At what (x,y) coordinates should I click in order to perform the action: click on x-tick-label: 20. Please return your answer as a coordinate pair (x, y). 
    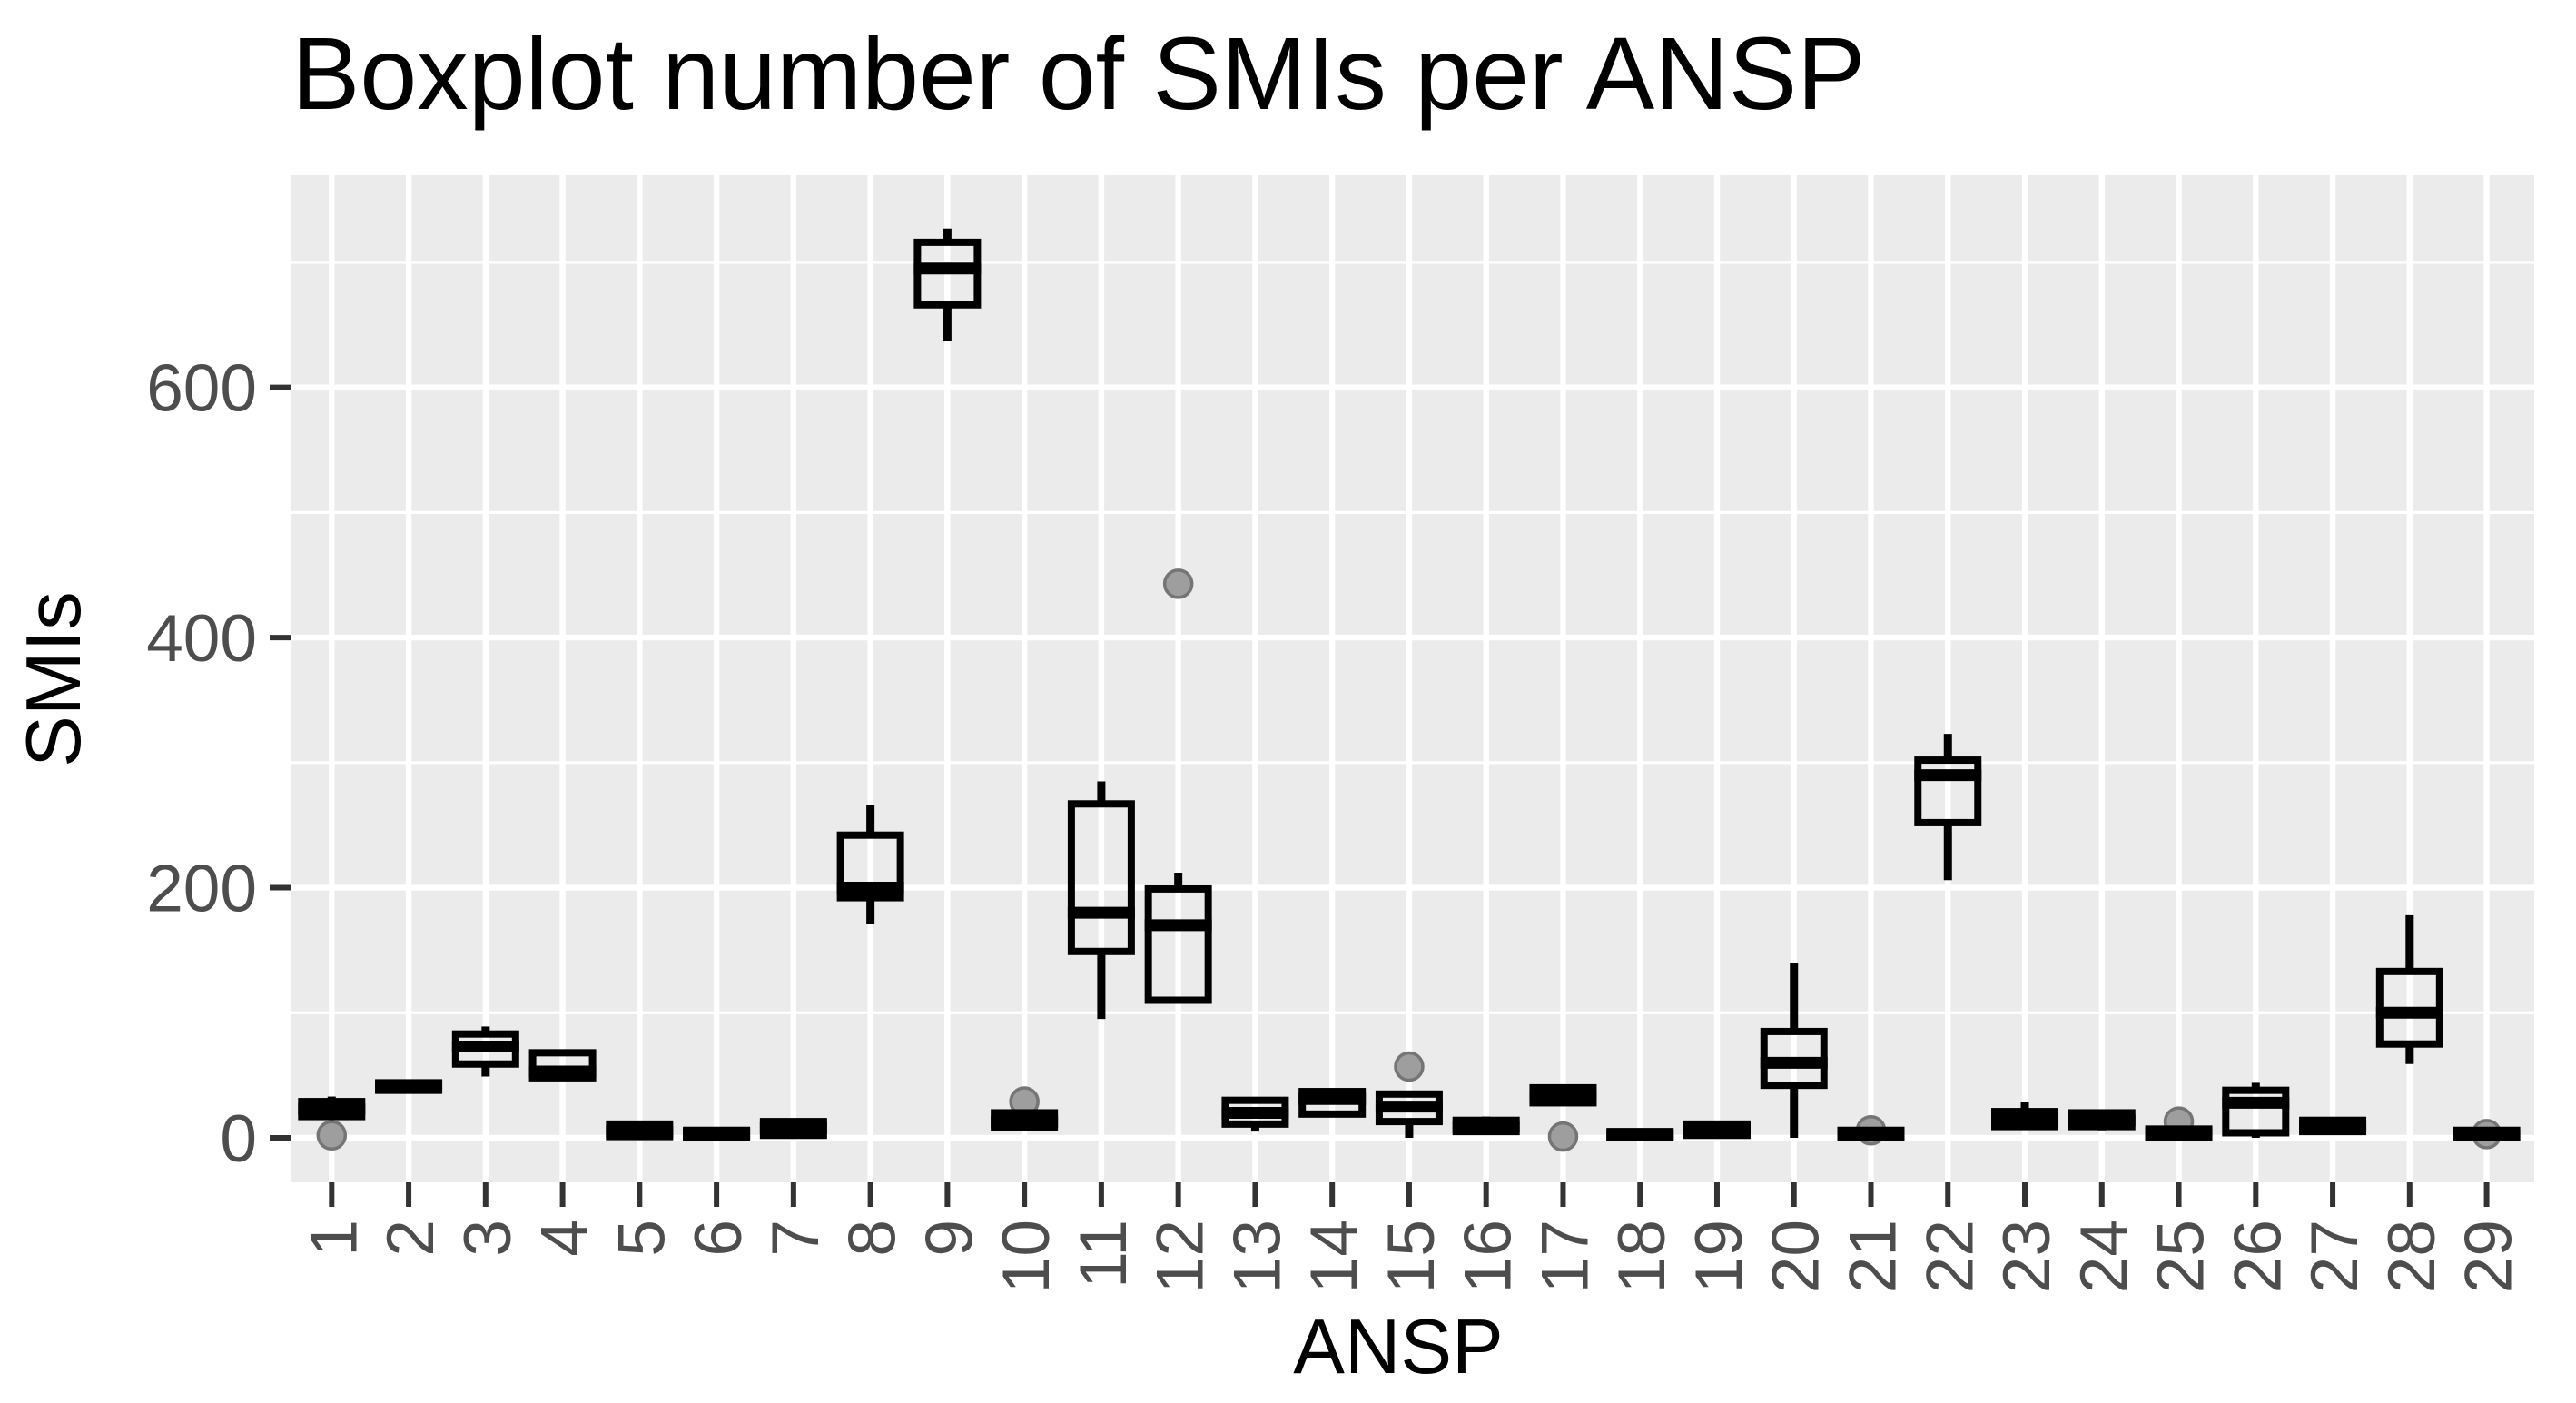
    Looking at the image, I should click on (1796, 1256).